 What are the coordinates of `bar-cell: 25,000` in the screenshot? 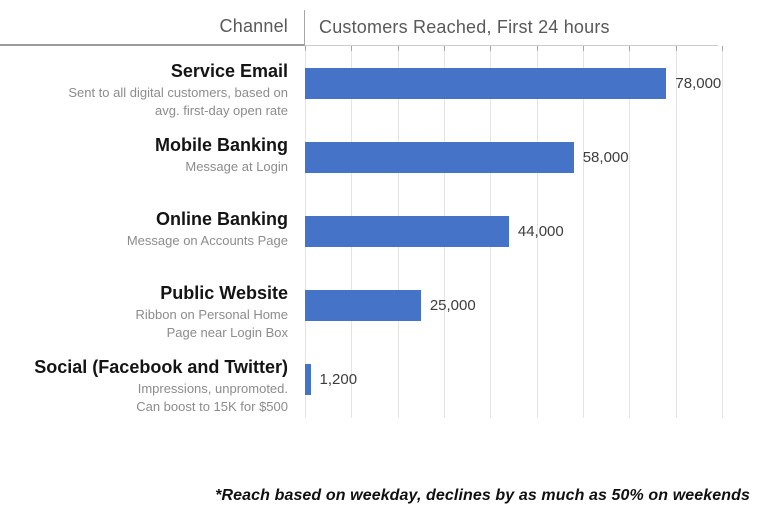 It's located at (513, 305).